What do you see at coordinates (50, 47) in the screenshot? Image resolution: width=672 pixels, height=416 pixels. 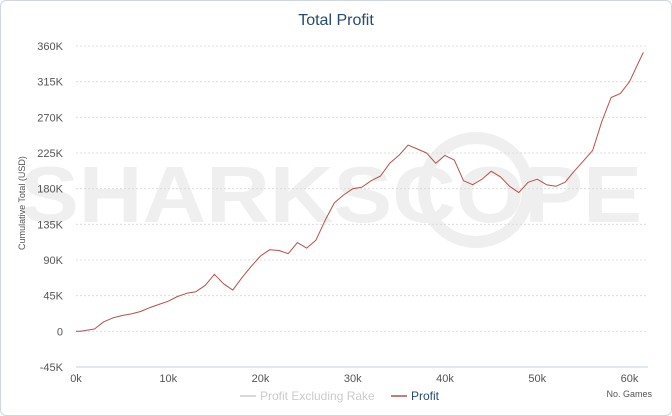 I see `y-tick-label: 360K` at bounding box center [50, 47].